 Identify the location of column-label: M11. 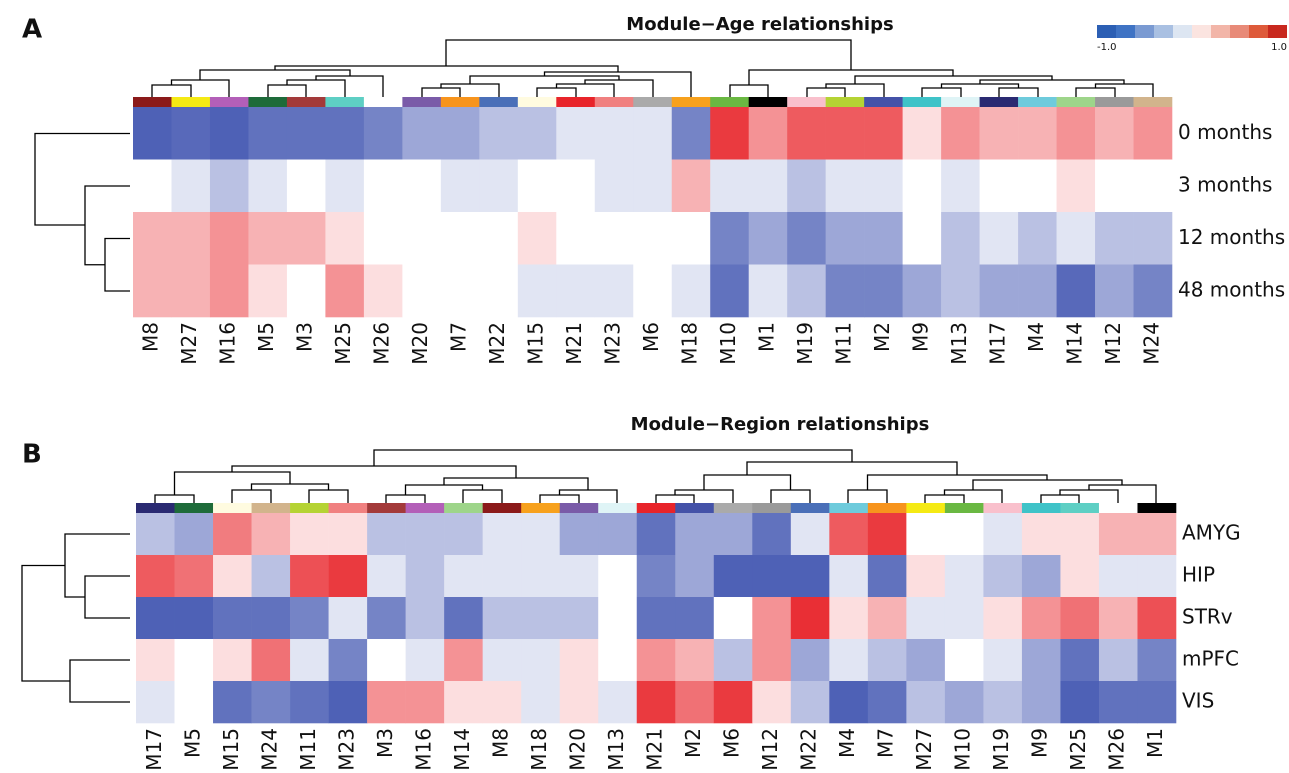
(308, 749).